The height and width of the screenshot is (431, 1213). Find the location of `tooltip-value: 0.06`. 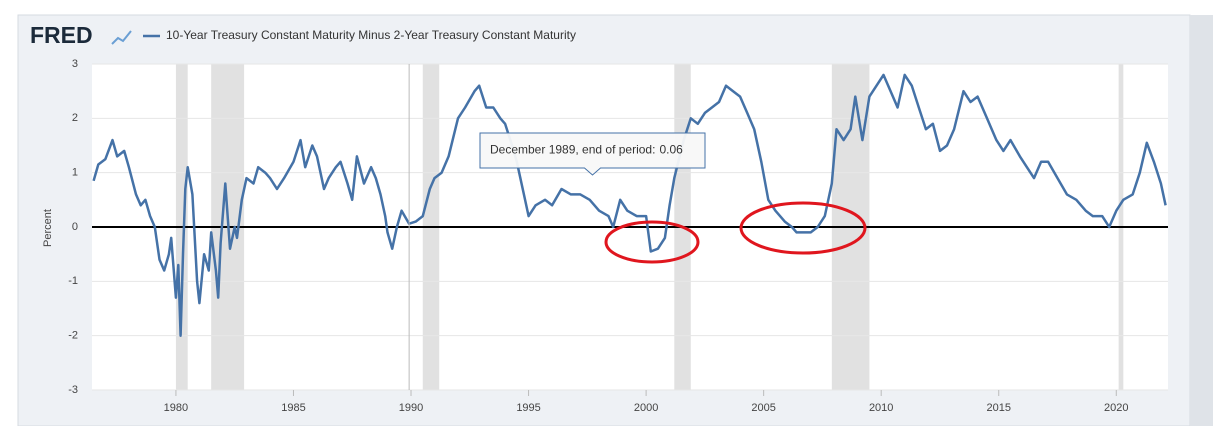

tooltip-value: 0.06 is located at coordinates (671, 150).